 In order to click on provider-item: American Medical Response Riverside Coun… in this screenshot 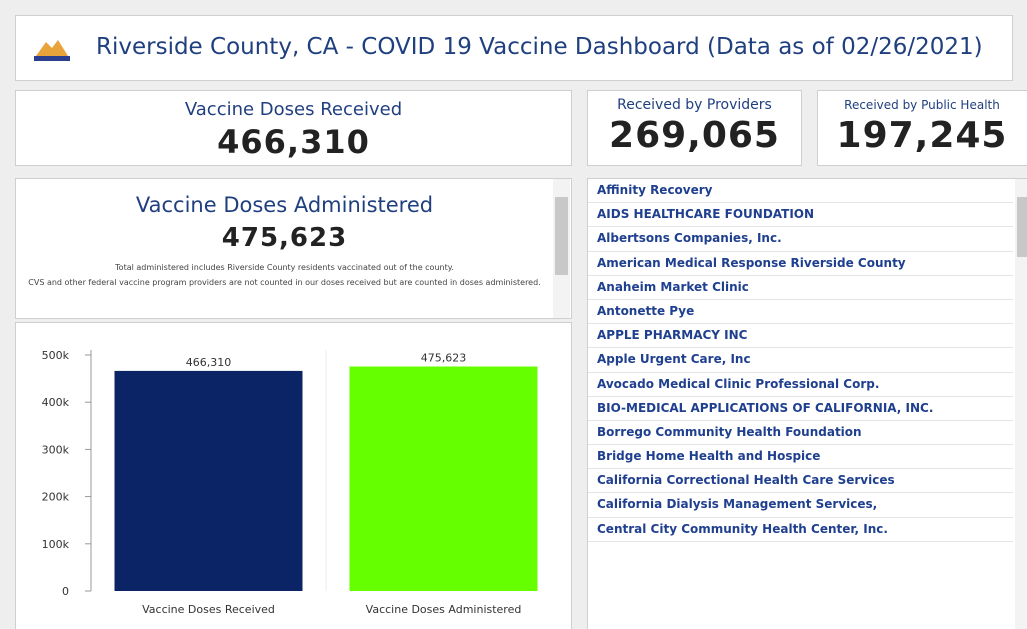, I will do `click(800, 264)`.